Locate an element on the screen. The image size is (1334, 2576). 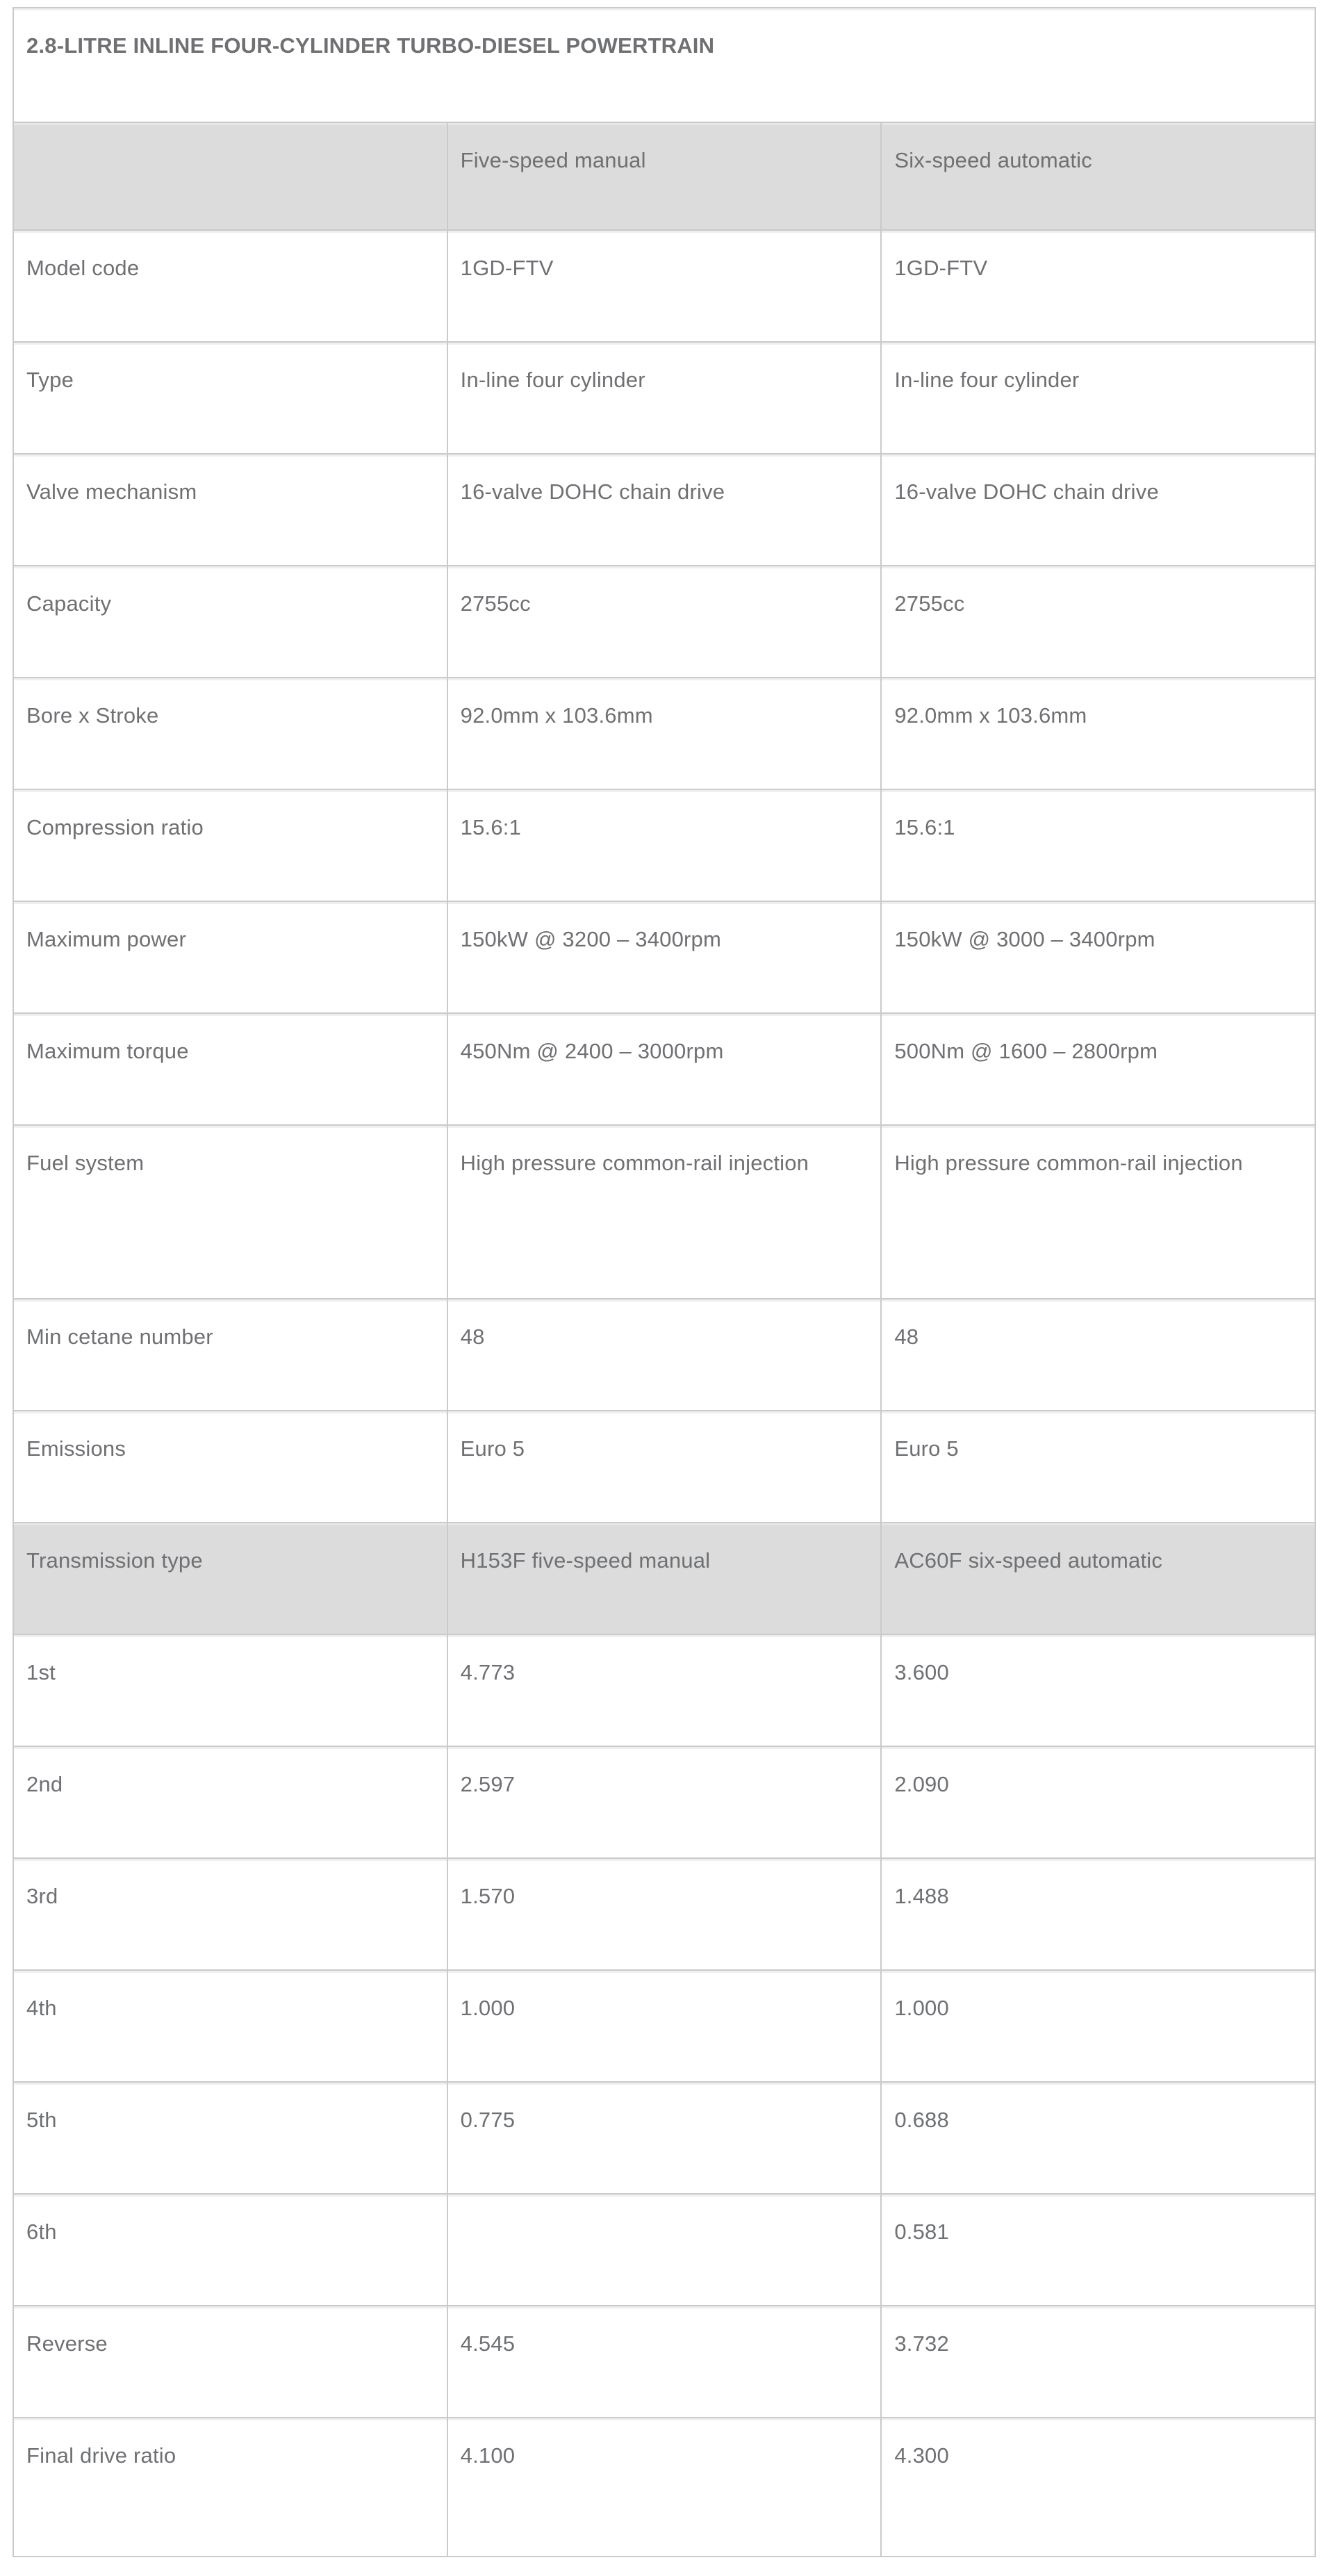
spec-row-compression-ratio: Compression ratio 15.6:1 15.6:1 is located at coordinates (664, 845).